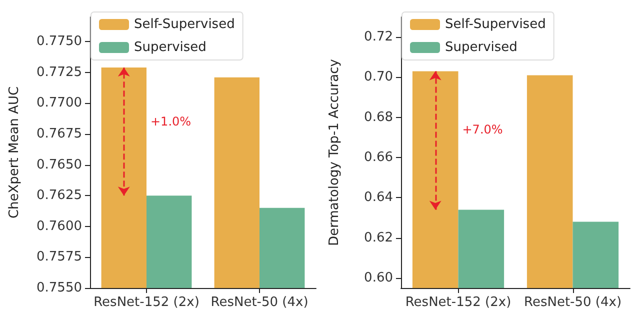  What do you see at coordinates (59, 72) in the screenshot?
I see `y-tick-label: 0.7725` at bounding box center [59, 72].